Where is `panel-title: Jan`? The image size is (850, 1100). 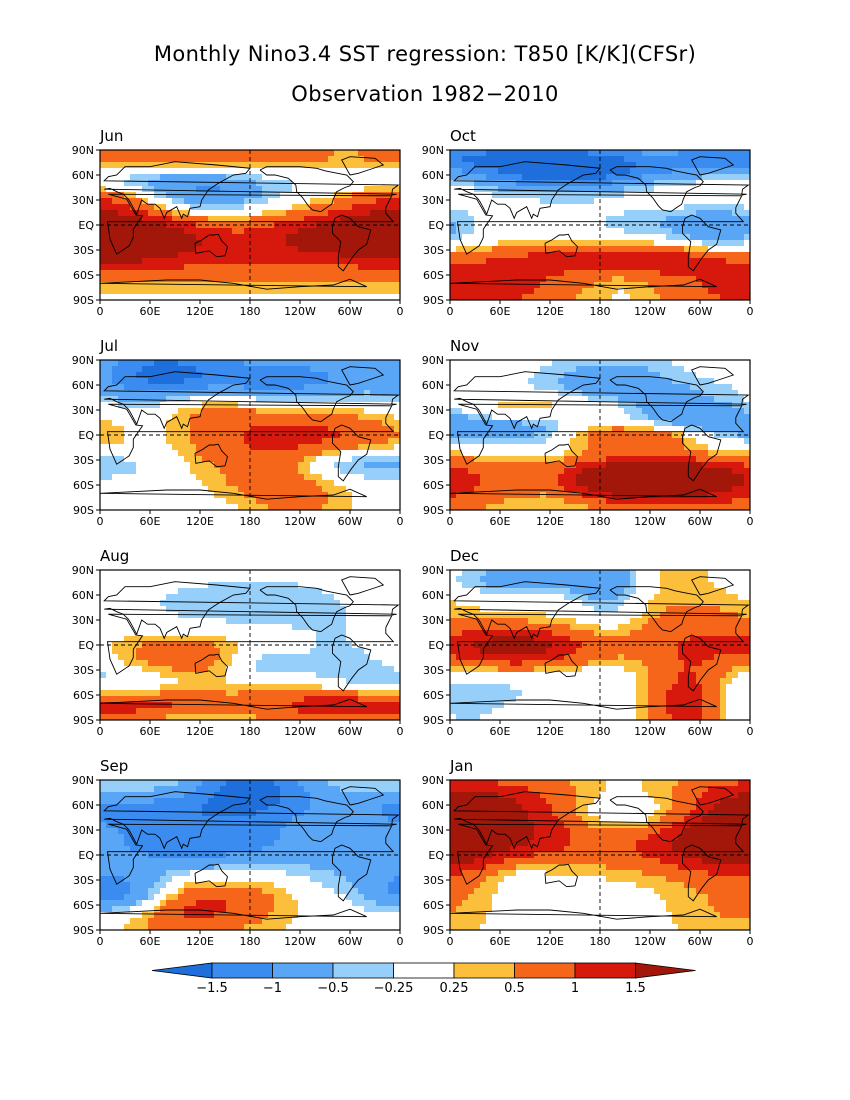
panel-title: Jan is located at coordinates (461, 766).